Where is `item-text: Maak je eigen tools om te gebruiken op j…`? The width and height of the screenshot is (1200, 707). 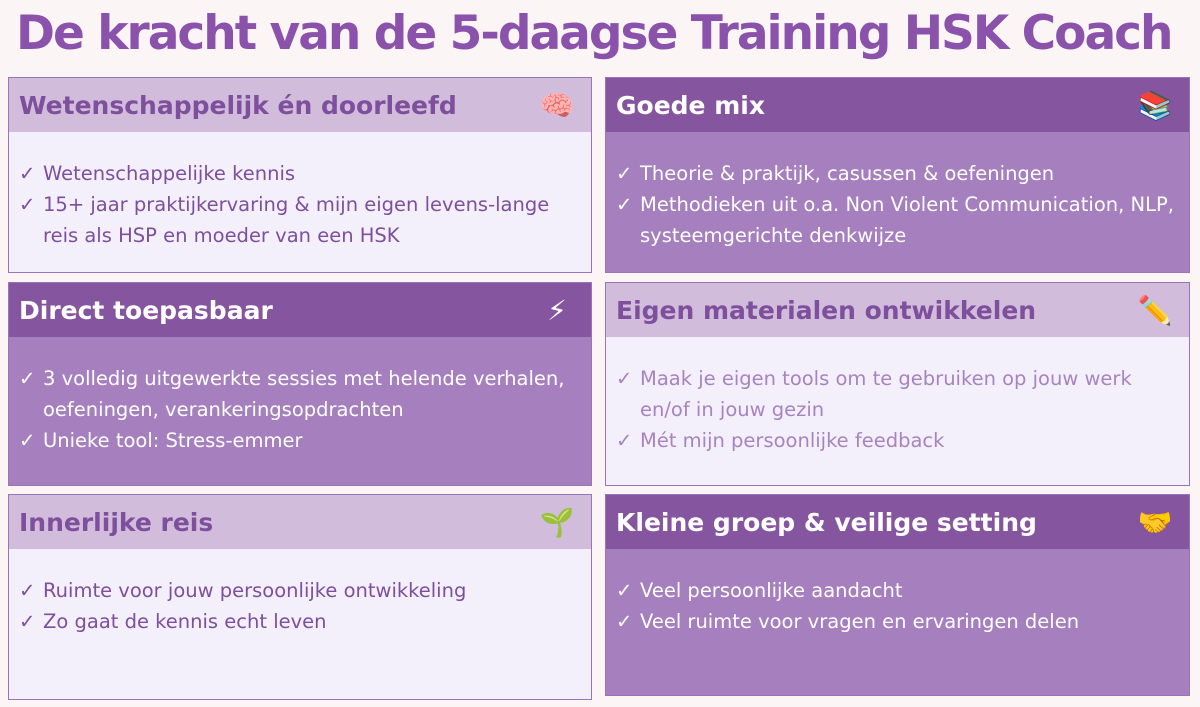 item-text: Maak je eigen tools om te gebruiken op j… is located at coordinates (886, 394).